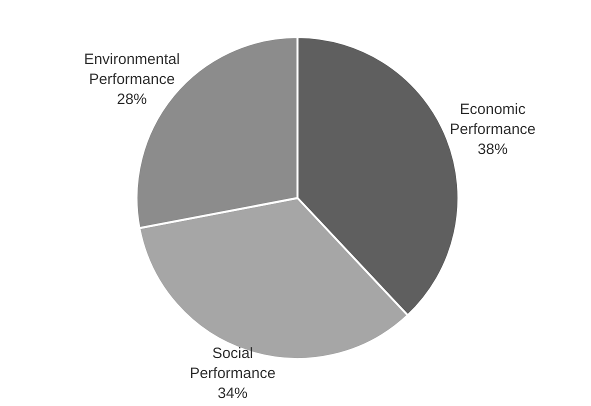  I want to click on data-label: 28%, so click(131, 99).